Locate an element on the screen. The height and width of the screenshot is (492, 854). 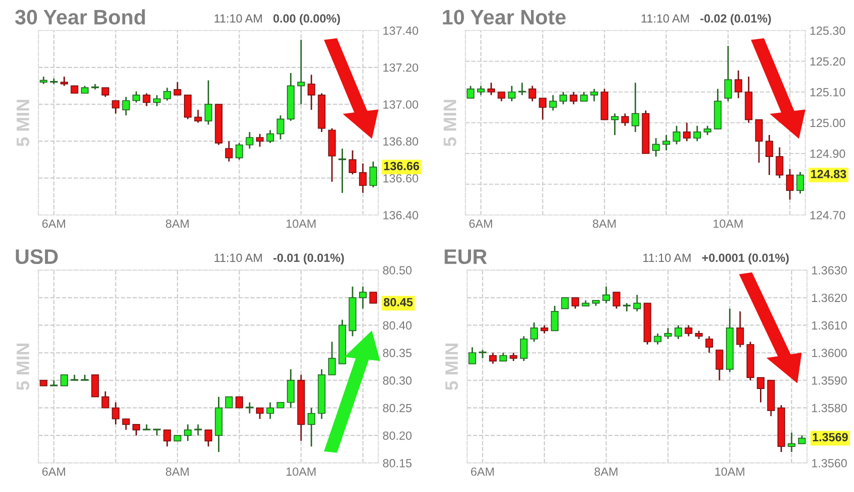
text: 80.45 is located at coordinates (398, 302).